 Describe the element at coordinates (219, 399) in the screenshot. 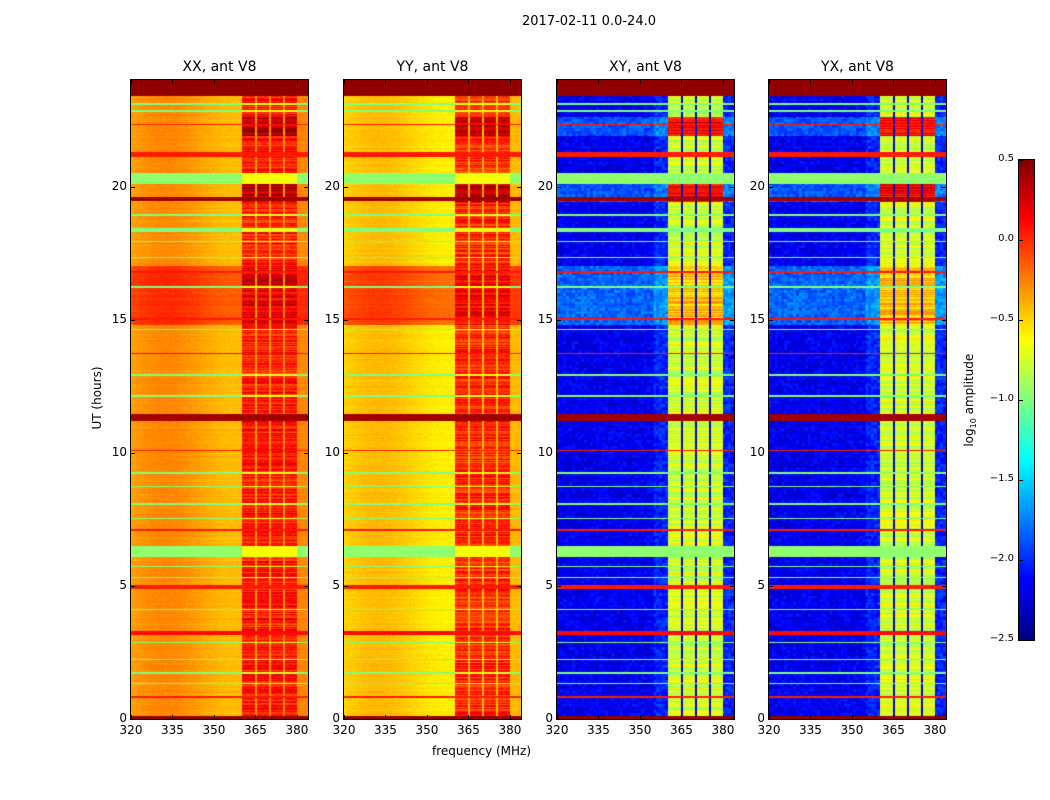

I see `heatmap-xx` at that location.